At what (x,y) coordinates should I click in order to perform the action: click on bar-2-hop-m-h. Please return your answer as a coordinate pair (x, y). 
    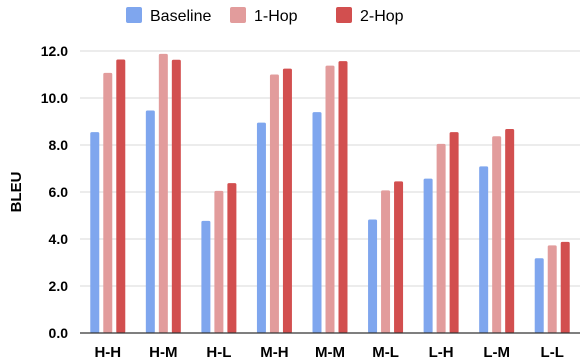
    Looking at the image, I should click on (287, 200).